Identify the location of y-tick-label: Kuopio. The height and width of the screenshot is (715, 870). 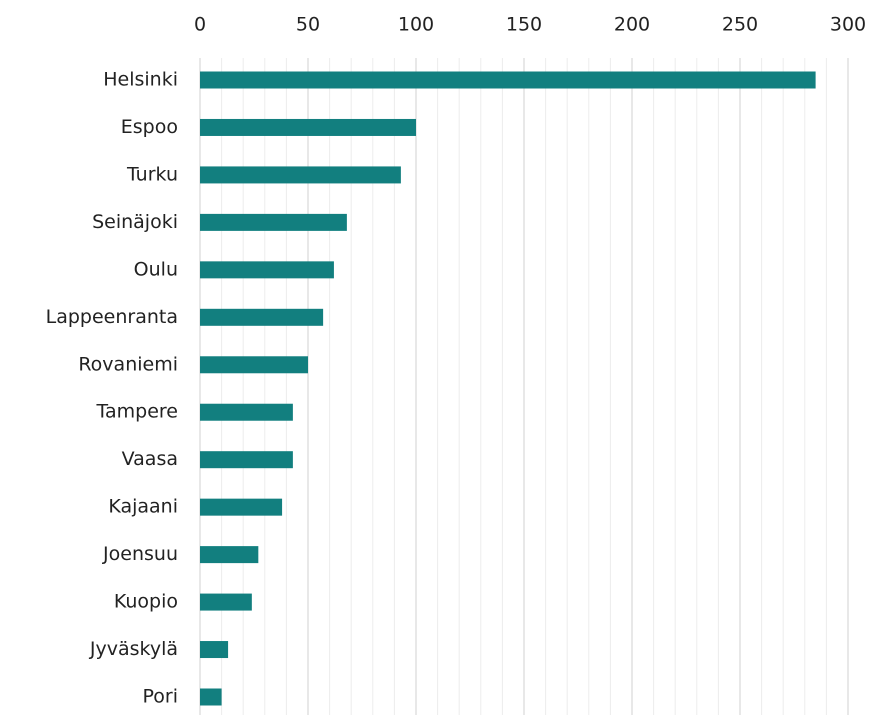
(146, 602).